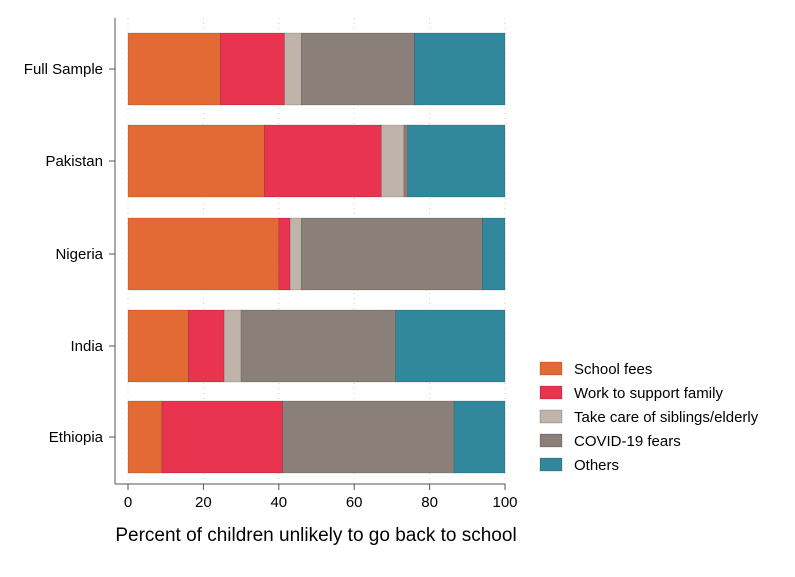 Image resolution: width=795 pixels, height=577 pixels. I want to click on legend-label-covid-19-fears: COVID-19 fears, so click(627, 441).